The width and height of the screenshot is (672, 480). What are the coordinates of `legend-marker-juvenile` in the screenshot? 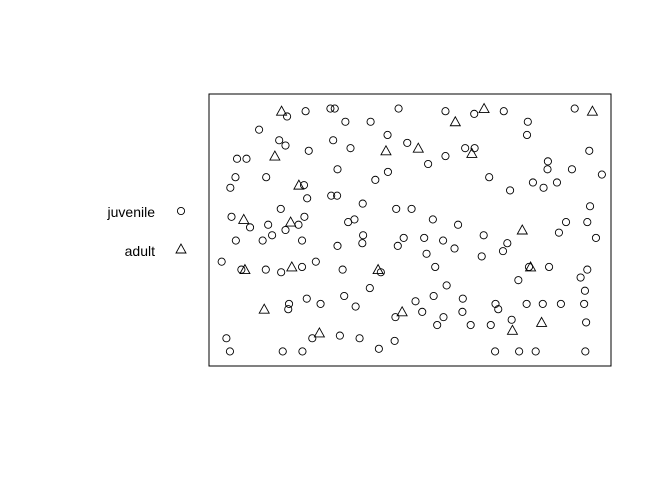 It's located at (181, 211).